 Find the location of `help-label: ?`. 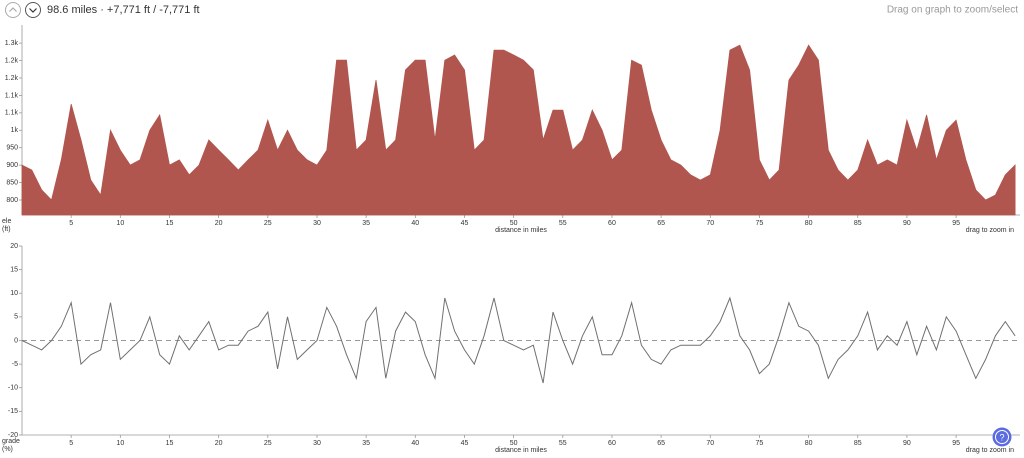

help-label: ? is located at coordinates (1001, 437).